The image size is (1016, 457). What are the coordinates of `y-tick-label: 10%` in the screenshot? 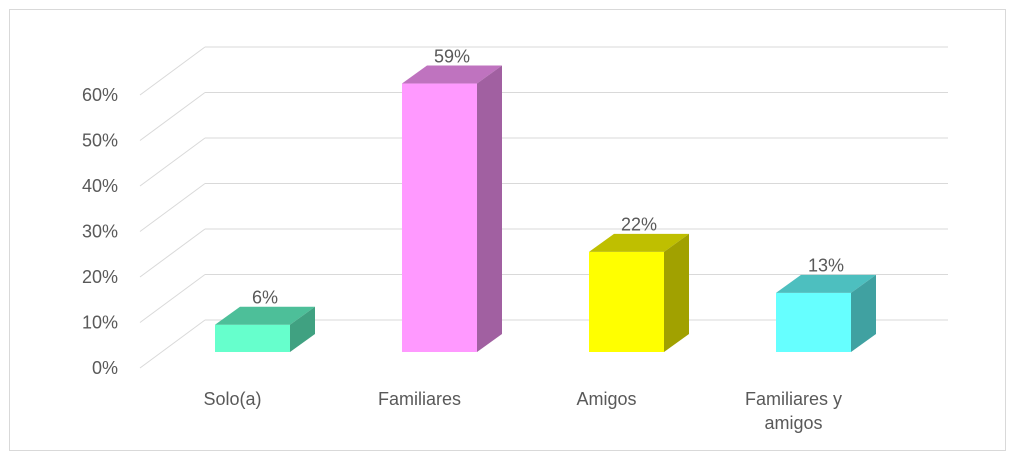 It's located at (100, 322).